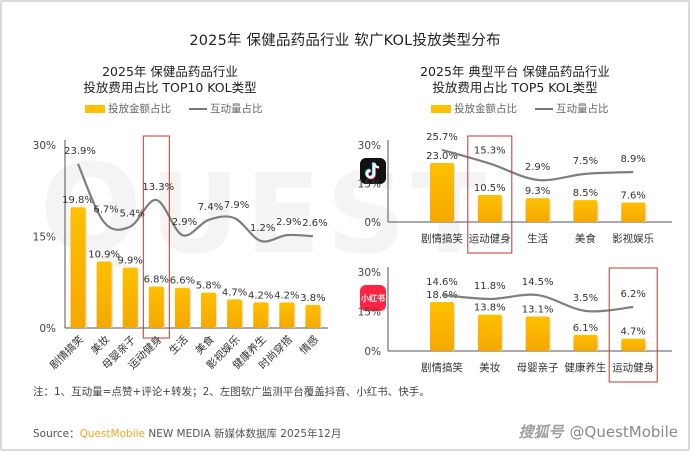 The width and height of the screenshot is (690, 451). What do you see at coordinates (632, 294) in the screenshot?
I see `line-value-label: 6.2%` at bounding box center [632, 294].